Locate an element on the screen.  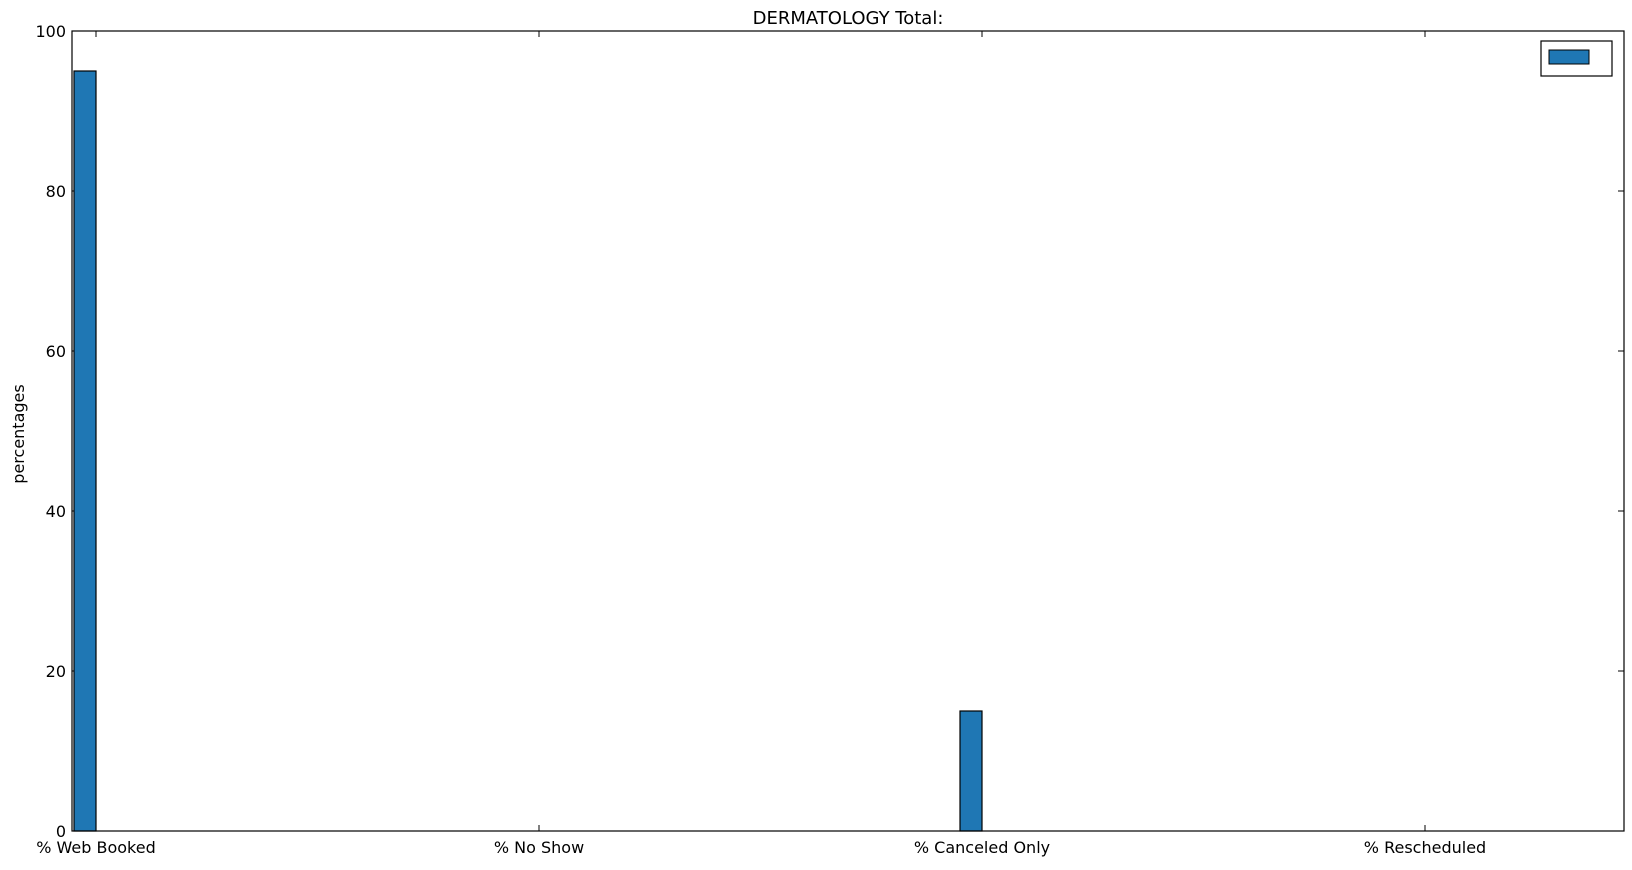
y-tick-label: 40 is located at coordinates (56, 511).